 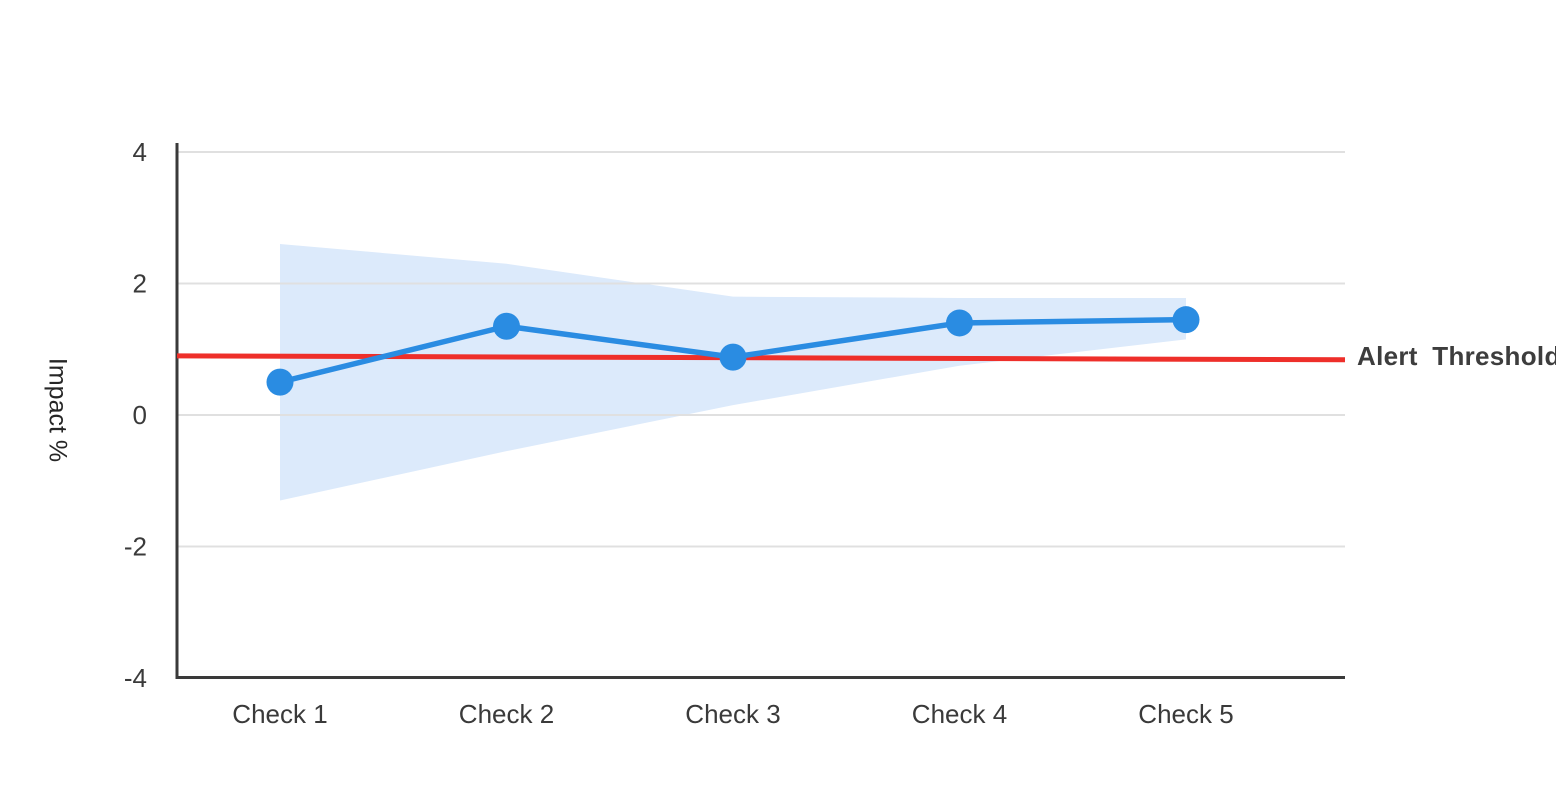 What do you see at coordinates (279, 714) in the screenshot?
I see `x-tick-label-1: Check 1` at bounding box center [279, 714].